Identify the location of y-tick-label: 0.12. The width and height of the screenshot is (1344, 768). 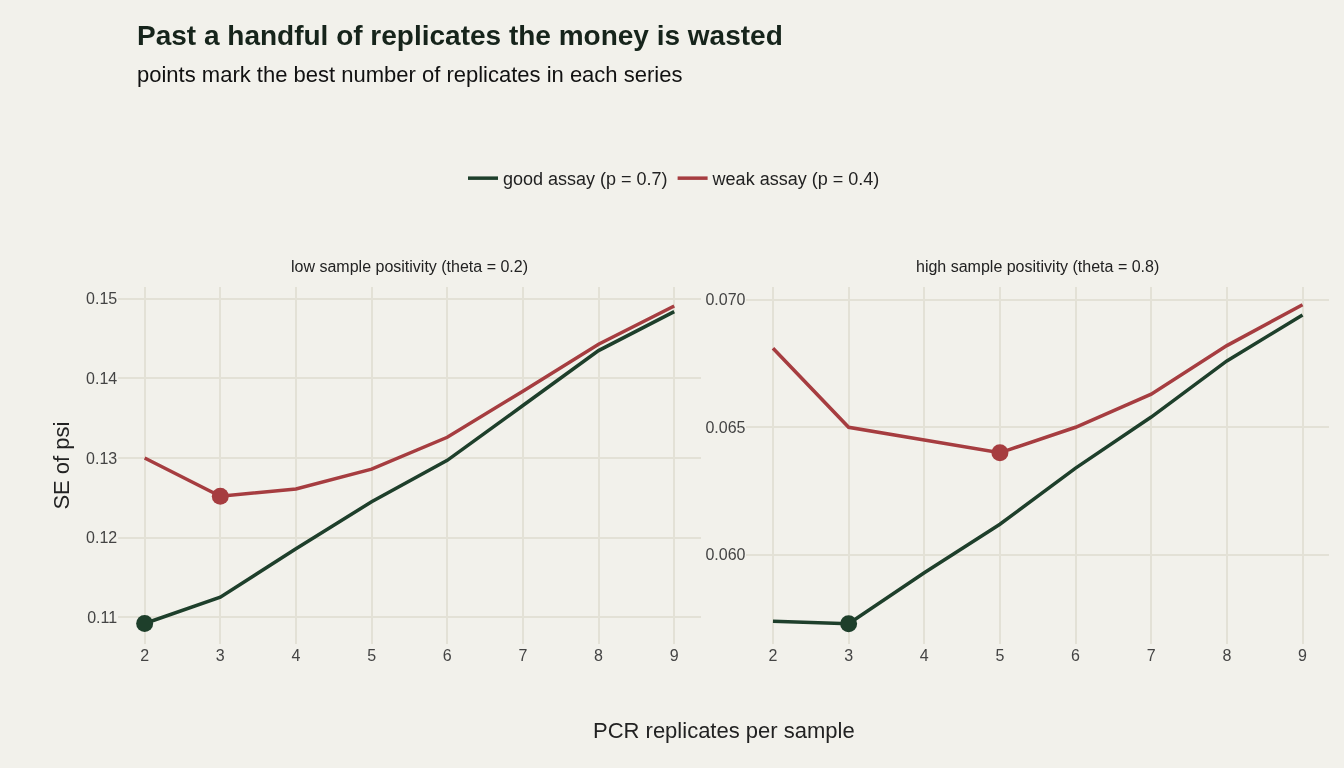
(102, 538).